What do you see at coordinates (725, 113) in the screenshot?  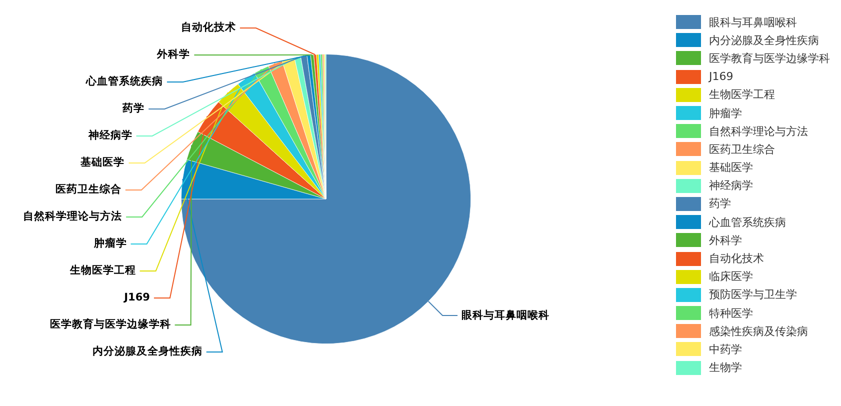 I see `legend-label: 肿瘤学` at bounding box center [725, 113].